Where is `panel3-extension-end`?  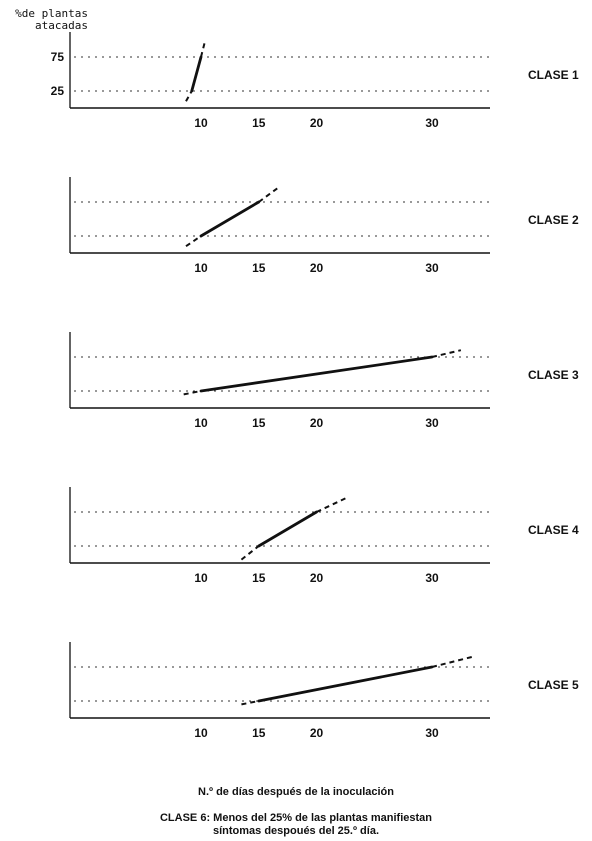
panel3-extension-end is located at coordinates (446, 353).